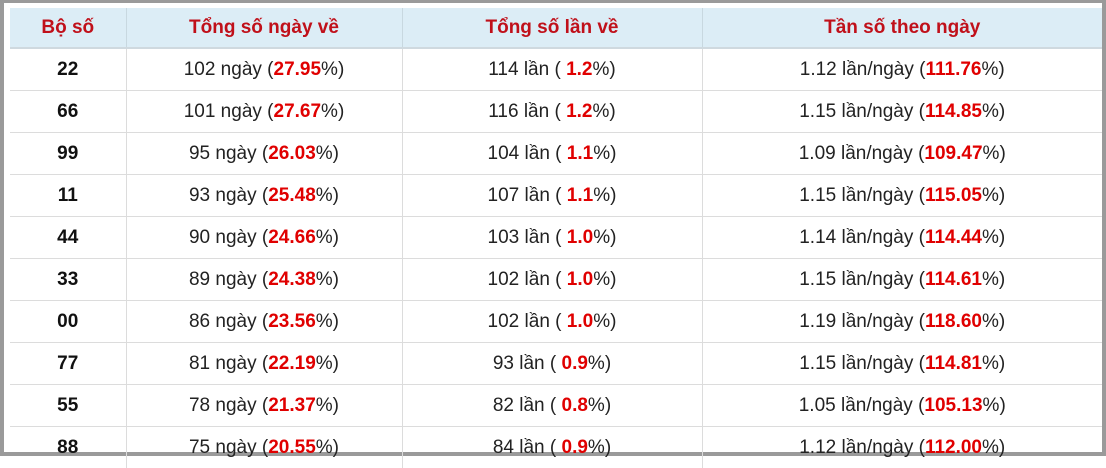  I want to click on stat-cell: 84 lần ( 0.9%), so click(552, 447).